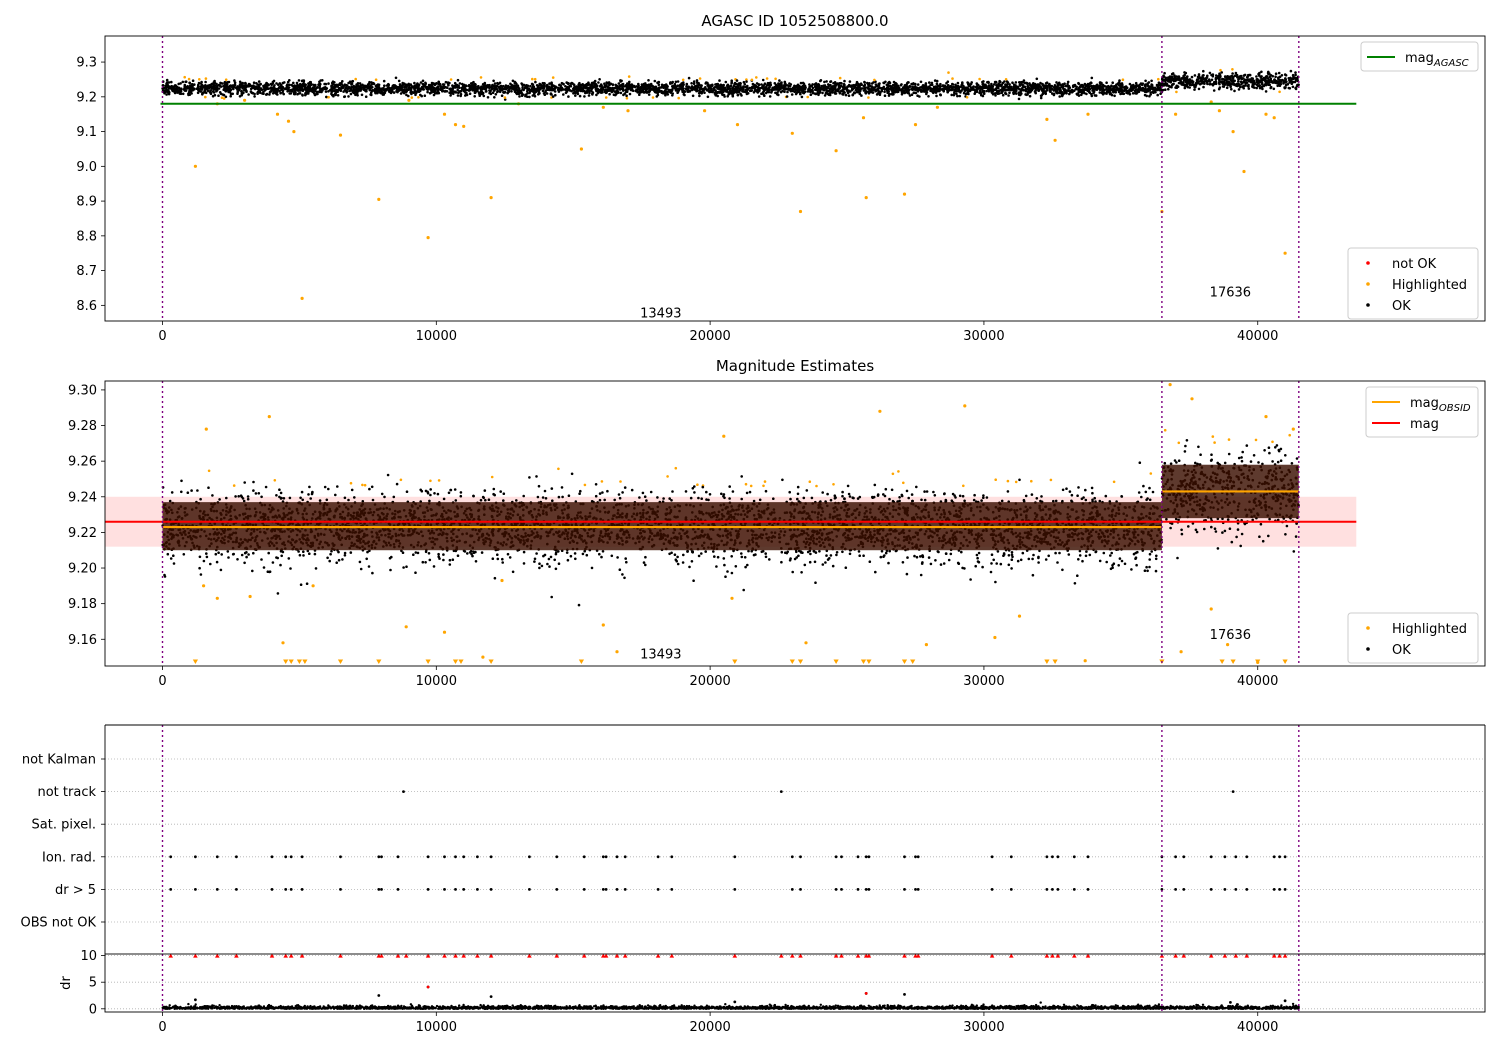  Describe the element at coordinates (1451, 63) in the screenshot. I see `top-legend-subscript: AGASC` at that location.